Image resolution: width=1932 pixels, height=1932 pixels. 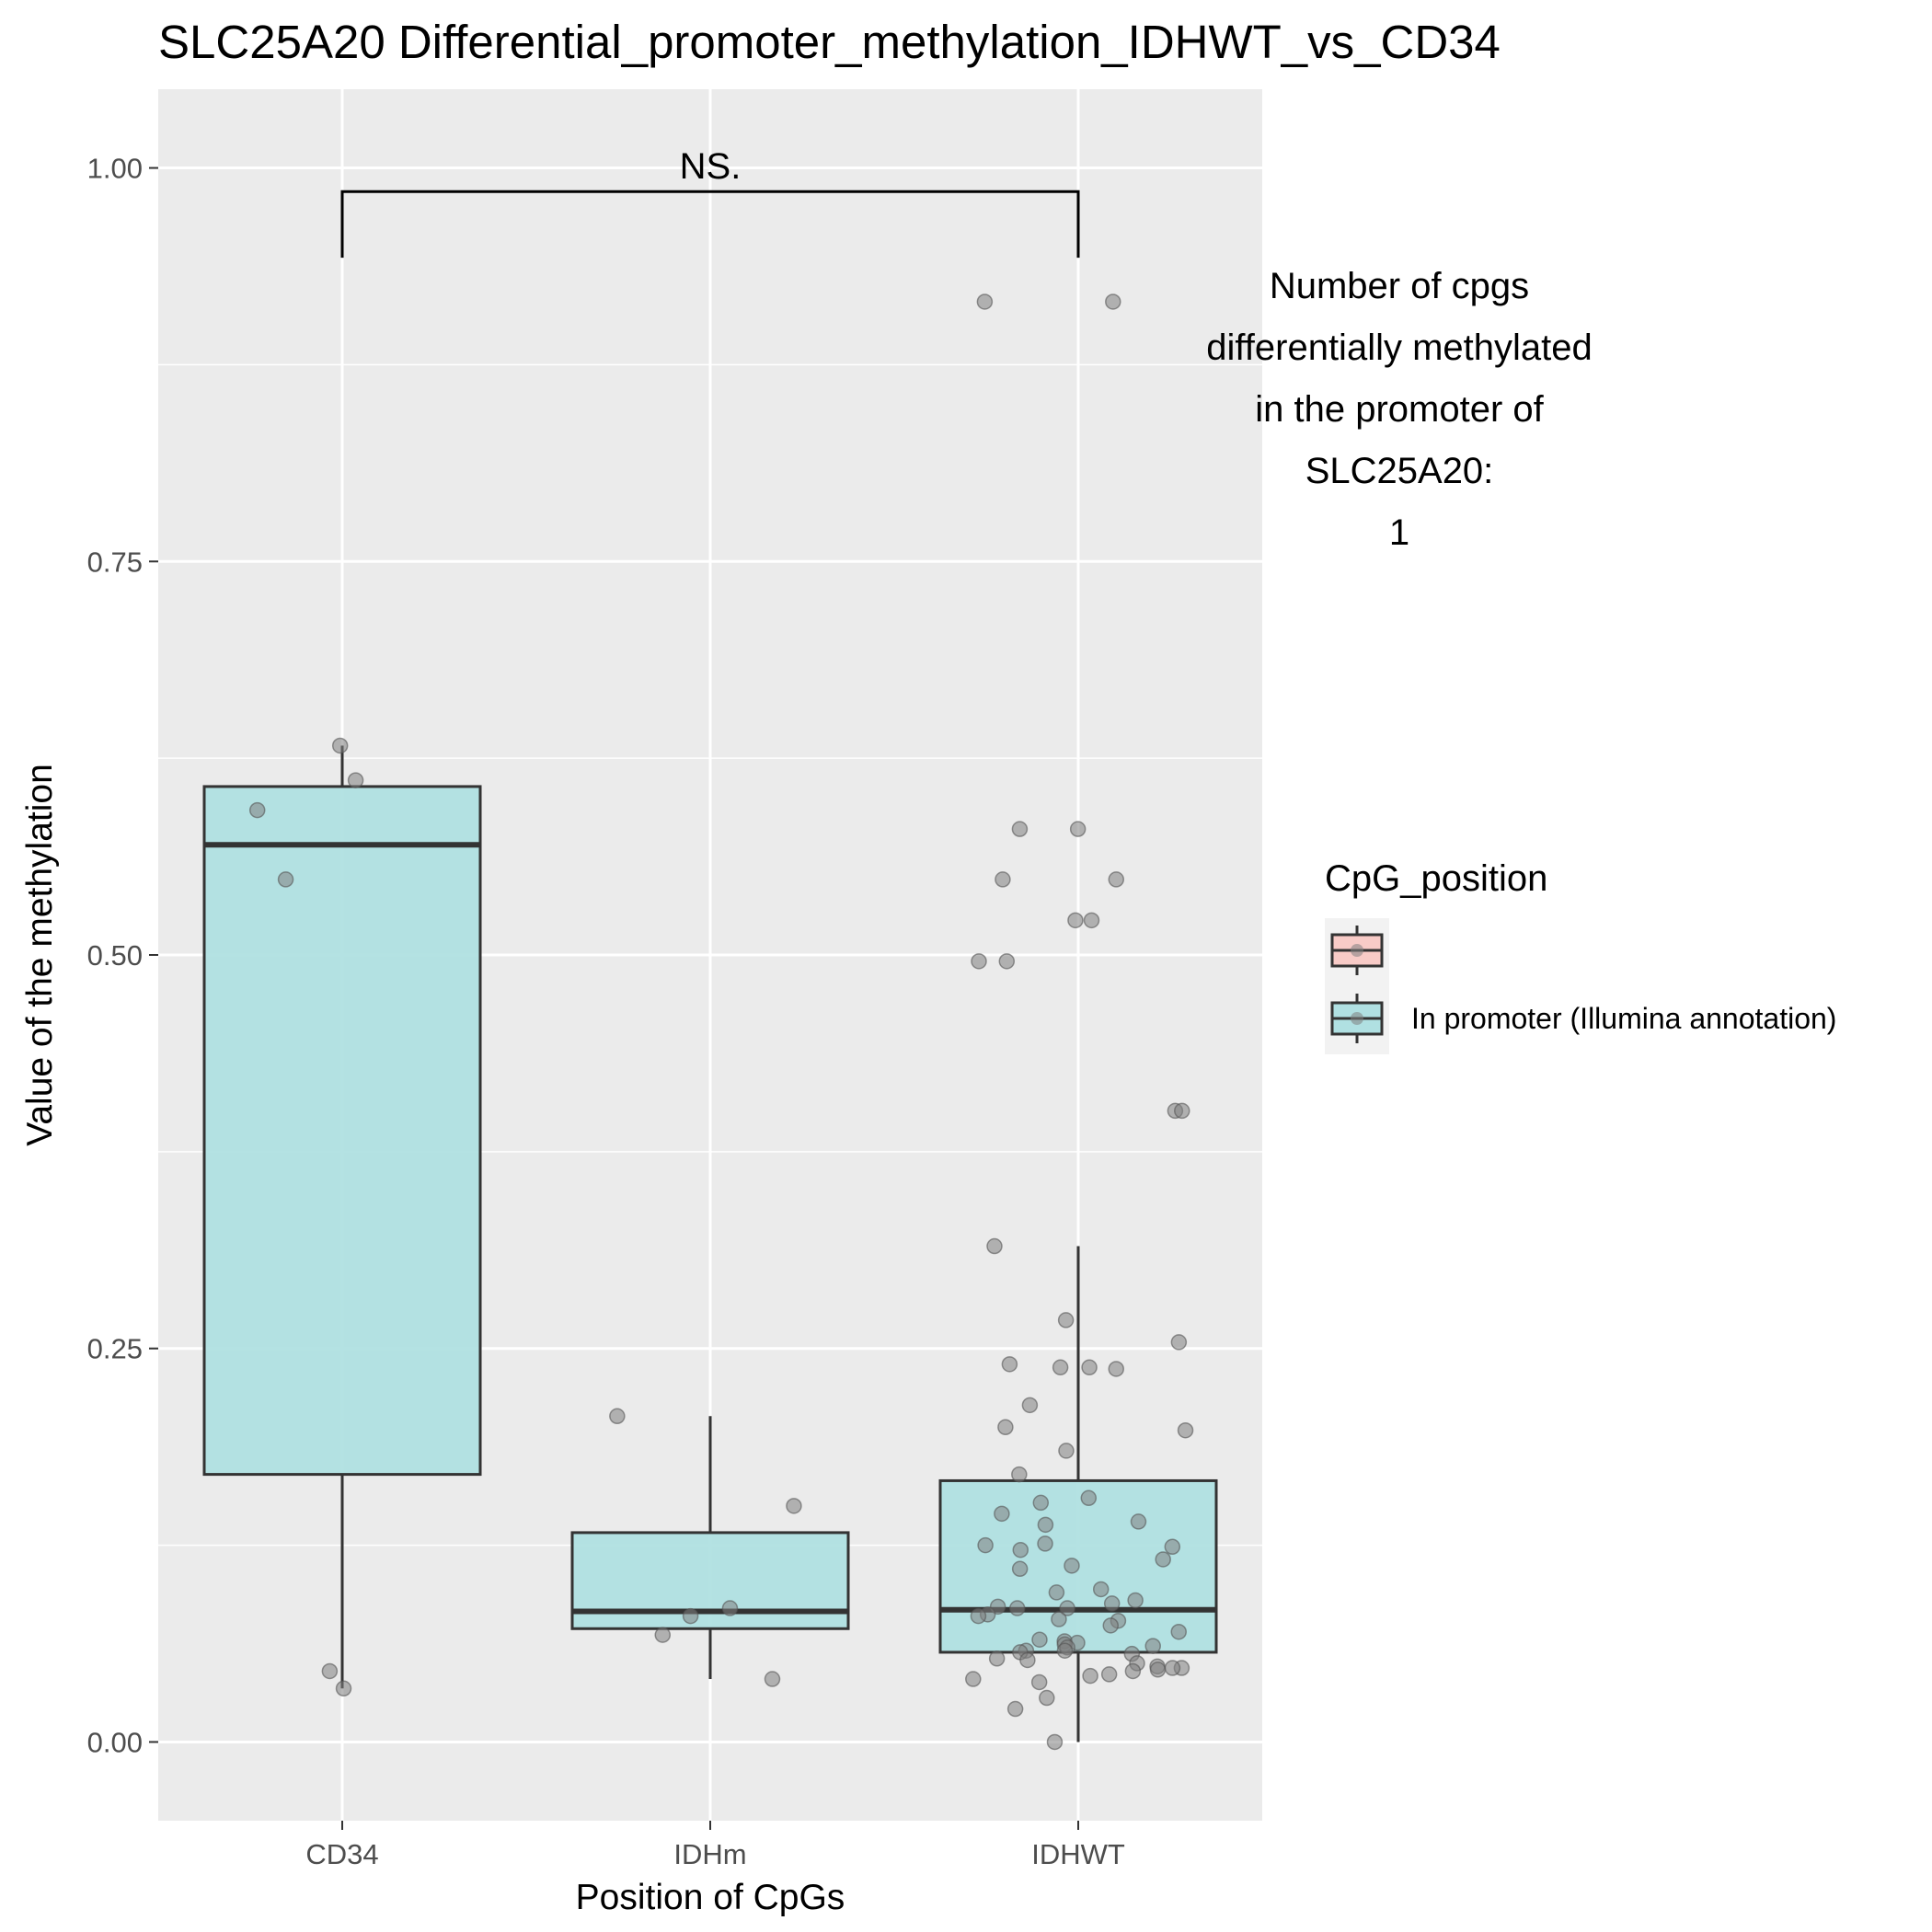 I want to click on x-axis-title: Position of CpGs, so click(x=710, y=1897).